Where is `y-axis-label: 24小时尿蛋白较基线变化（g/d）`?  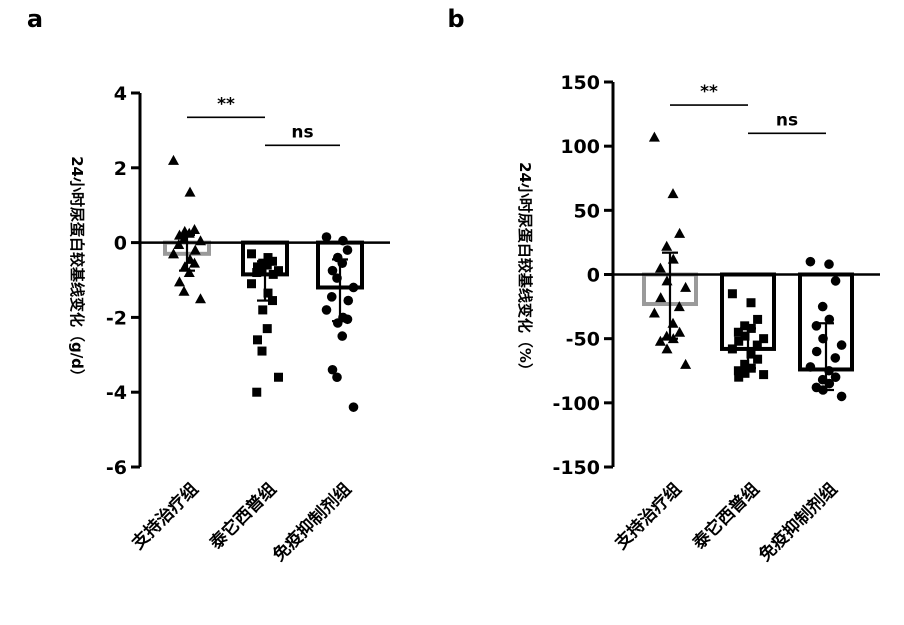 y-axis-label: 24小时尿蛋白较基线变化（g/d） is located at coordinates (77, 270).